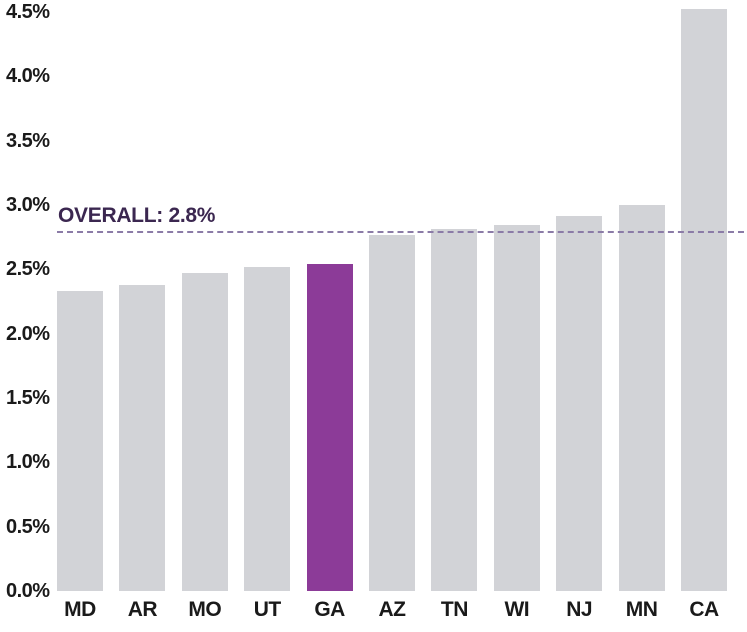 This screenshot has height=632, width=747. Describe the element at coordinates (142, 609) in the screenshot. I see `x-label-ar: AR` at that location.